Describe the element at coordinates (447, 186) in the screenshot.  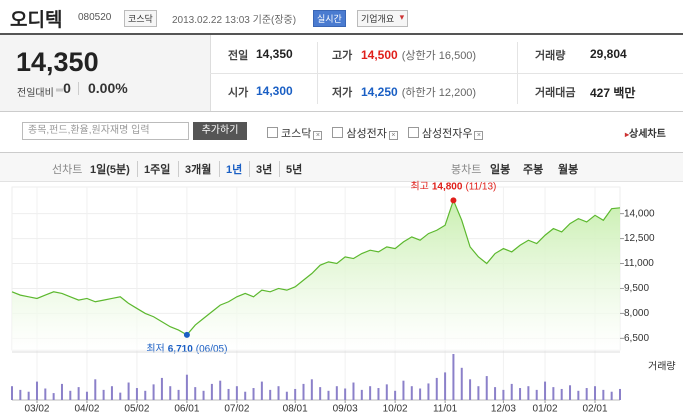
I see `high-value: 14,800` at that location.